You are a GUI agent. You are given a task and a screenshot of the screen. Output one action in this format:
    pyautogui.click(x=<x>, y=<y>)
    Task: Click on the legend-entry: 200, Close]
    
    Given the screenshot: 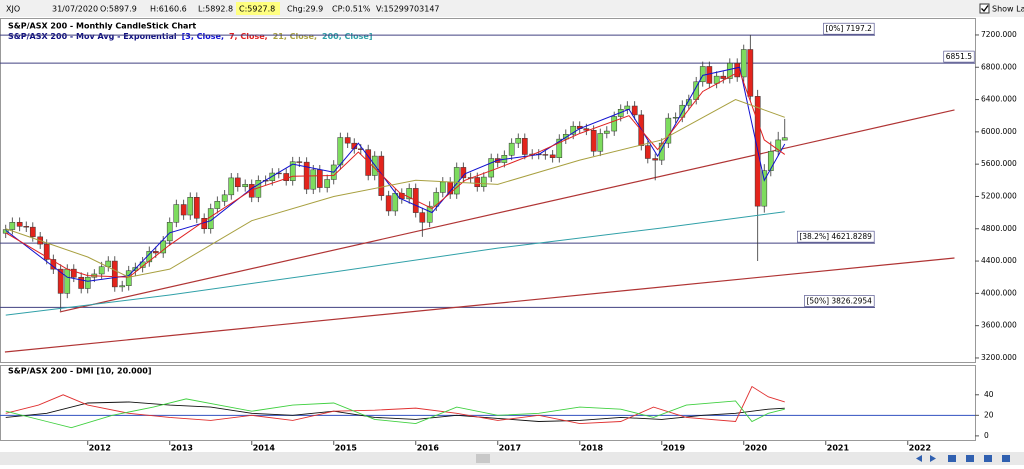 What is the action you would take?
    pyautogui.click(x=347, y=36)
    